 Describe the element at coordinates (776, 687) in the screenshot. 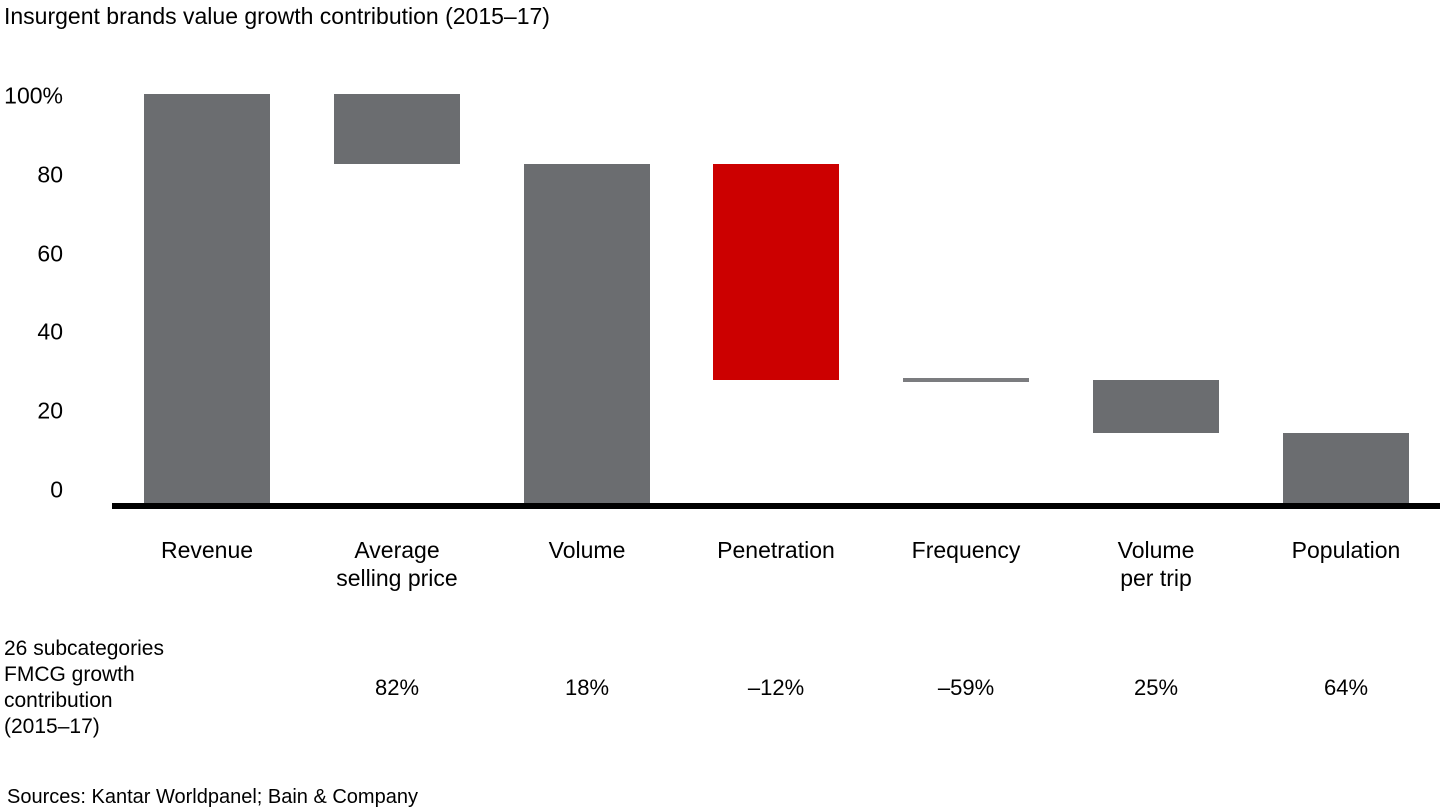

I see `comparison-value-penetration: –12%` at that location.